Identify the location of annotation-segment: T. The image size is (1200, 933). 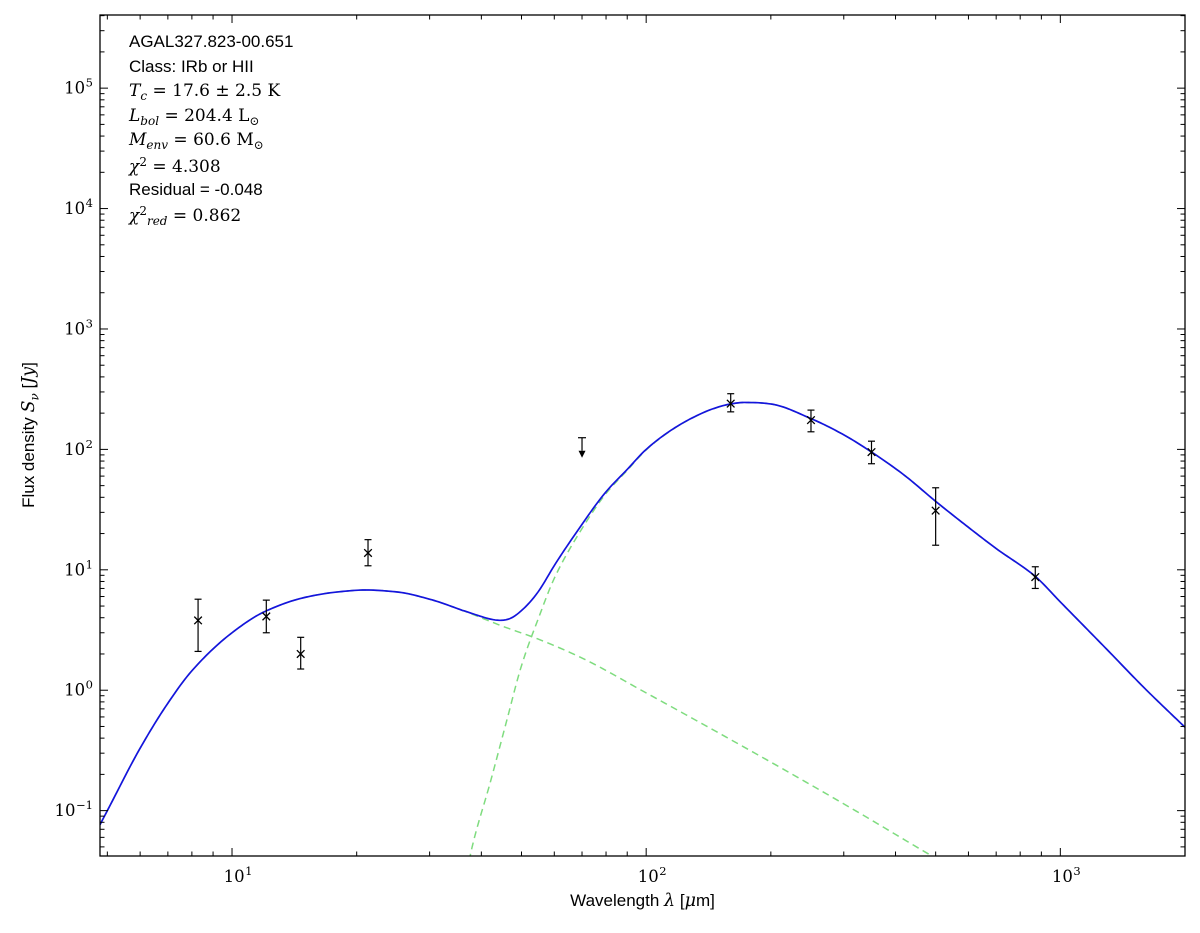
(135, 91).